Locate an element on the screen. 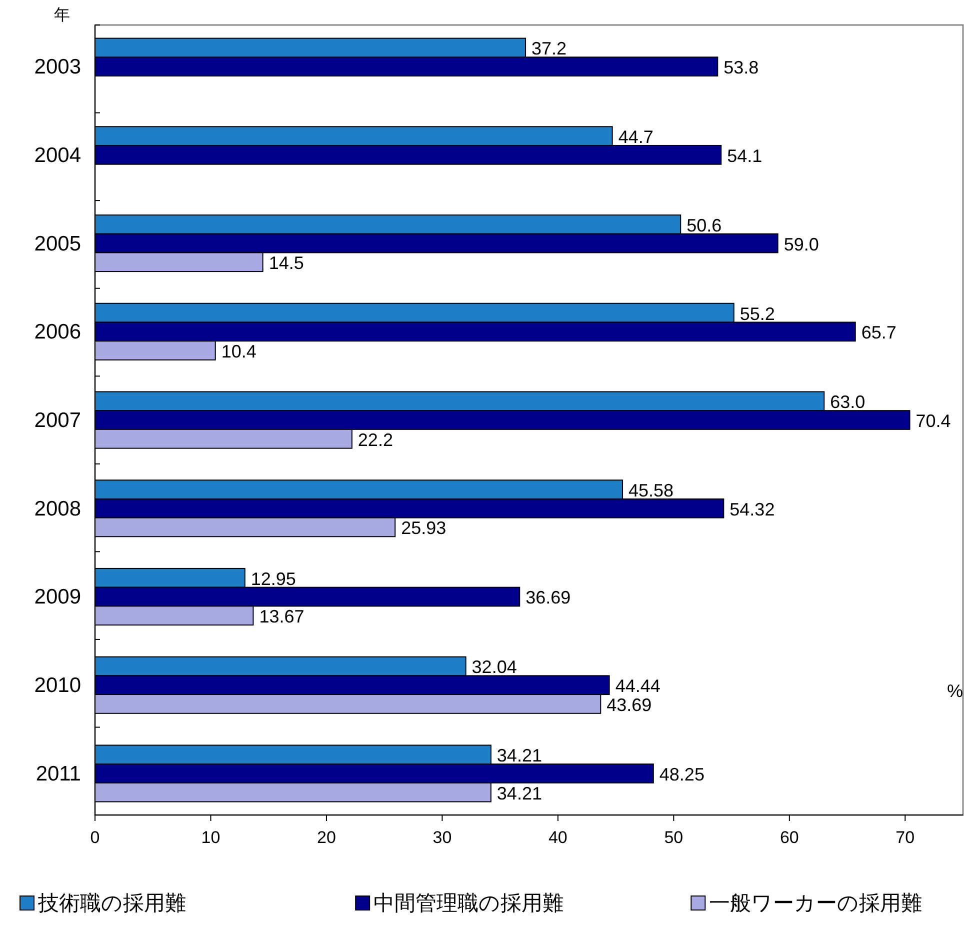 This screenshot has height=939, width=968. x-tick-label: 70 is located at coordinates (905, 837).